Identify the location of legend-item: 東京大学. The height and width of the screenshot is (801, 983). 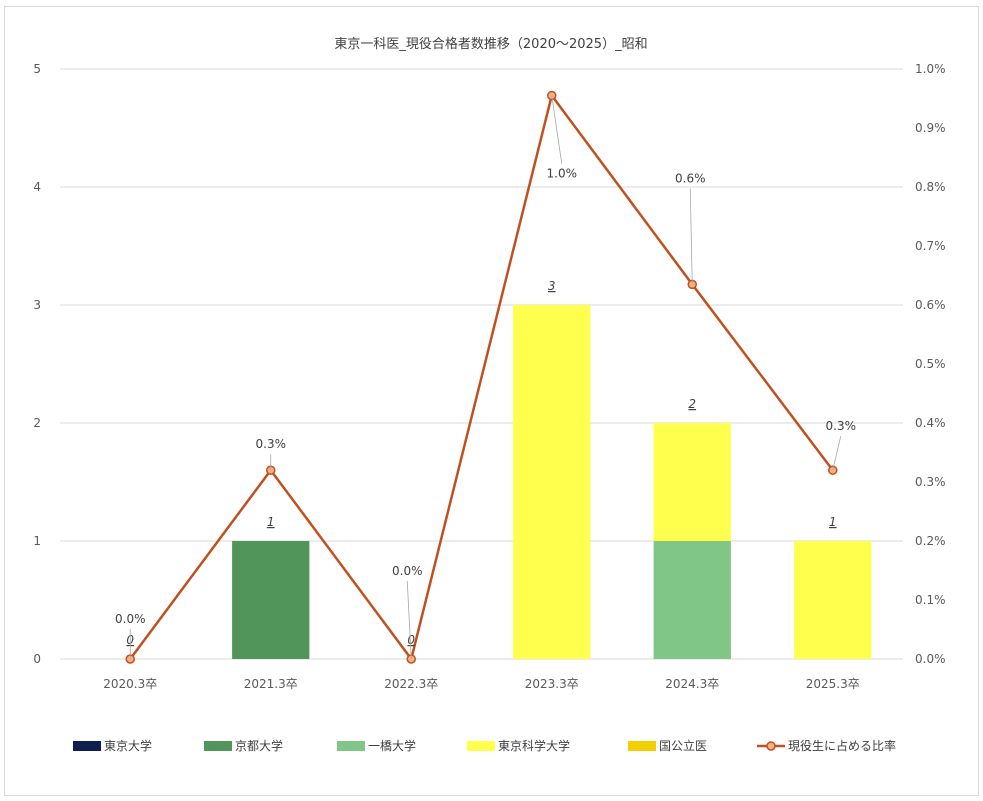
(112, 745).